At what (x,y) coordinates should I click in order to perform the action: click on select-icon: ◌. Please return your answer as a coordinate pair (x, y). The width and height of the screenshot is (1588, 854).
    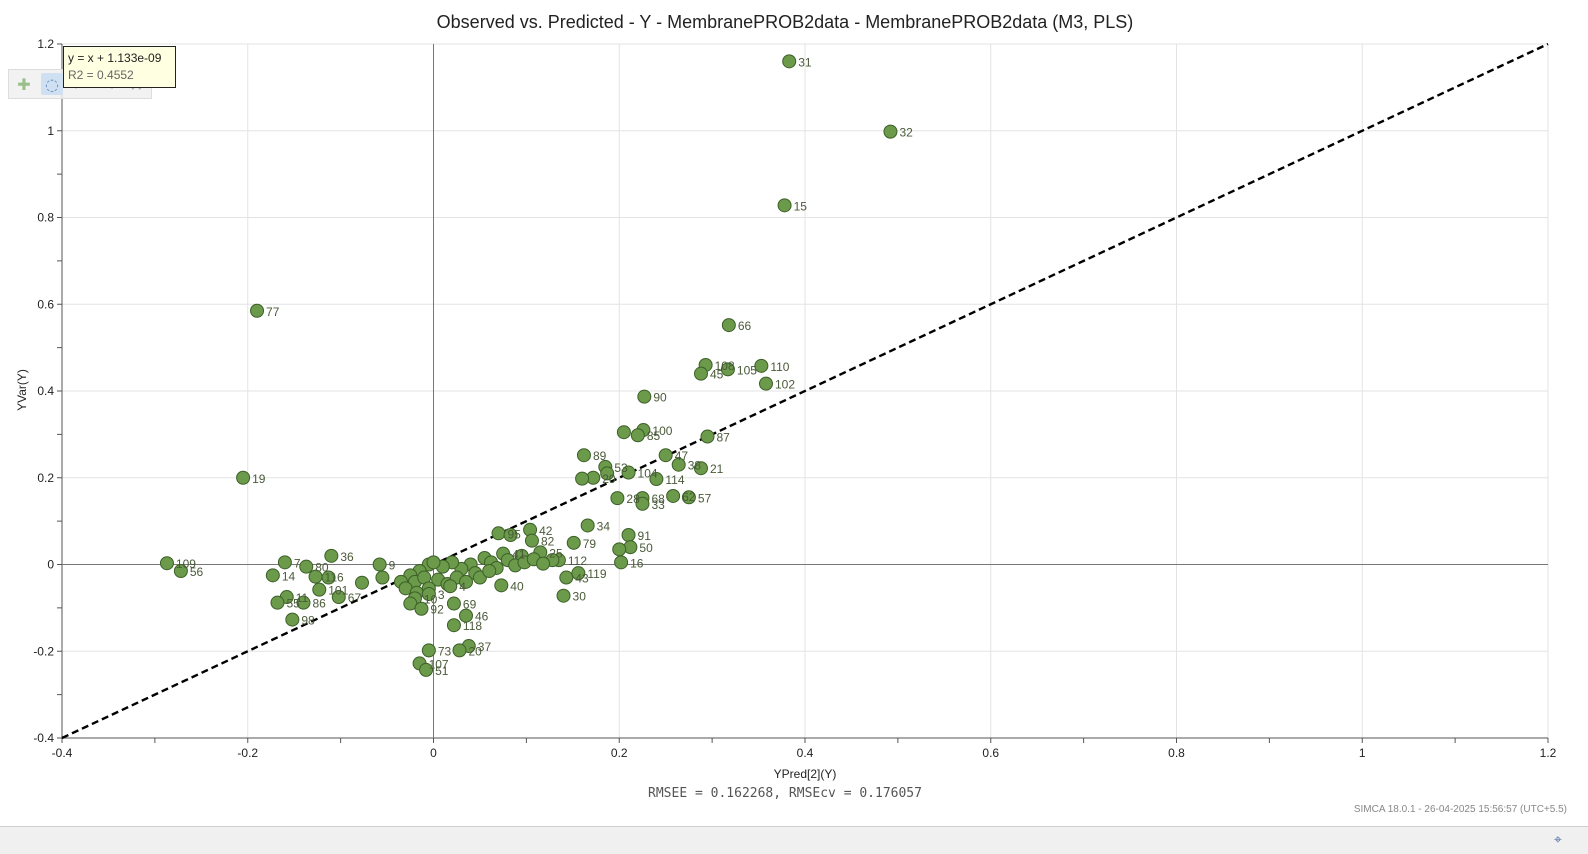
    Looking at the image, I should click on (52, 84).